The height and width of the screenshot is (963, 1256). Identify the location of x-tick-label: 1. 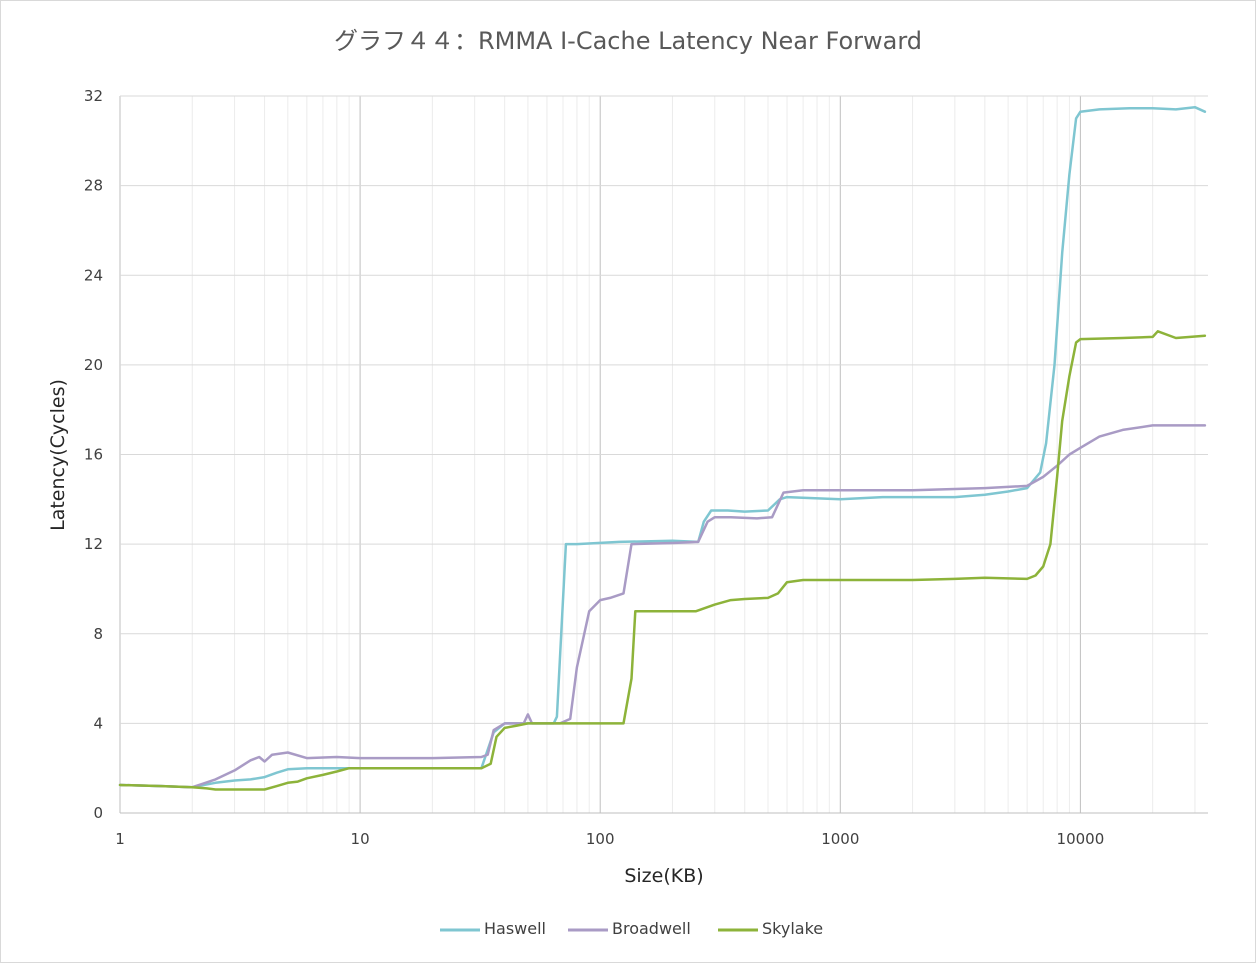
(120, 839).